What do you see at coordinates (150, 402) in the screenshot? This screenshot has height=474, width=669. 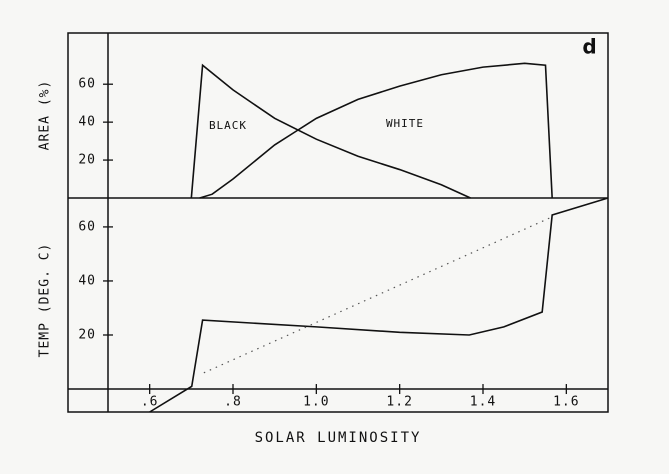 I see `x-tick-label: .6` at bounding box center [150, 402].